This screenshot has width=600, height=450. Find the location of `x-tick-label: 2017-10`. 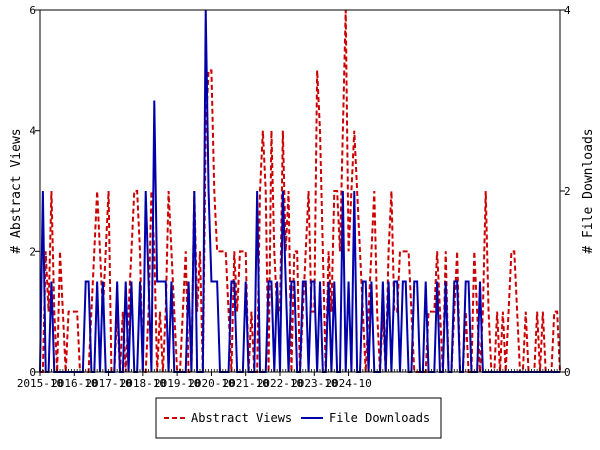

x-tick-label: 2017-10 is located at coordinates (108, 383).